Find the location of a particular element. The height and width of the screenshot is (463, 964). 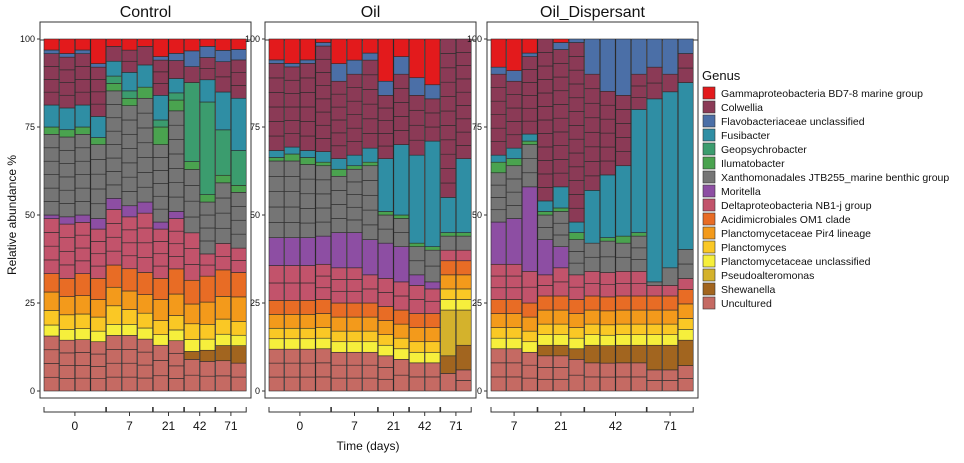

group-bracket is located at coordinates (561, 411).